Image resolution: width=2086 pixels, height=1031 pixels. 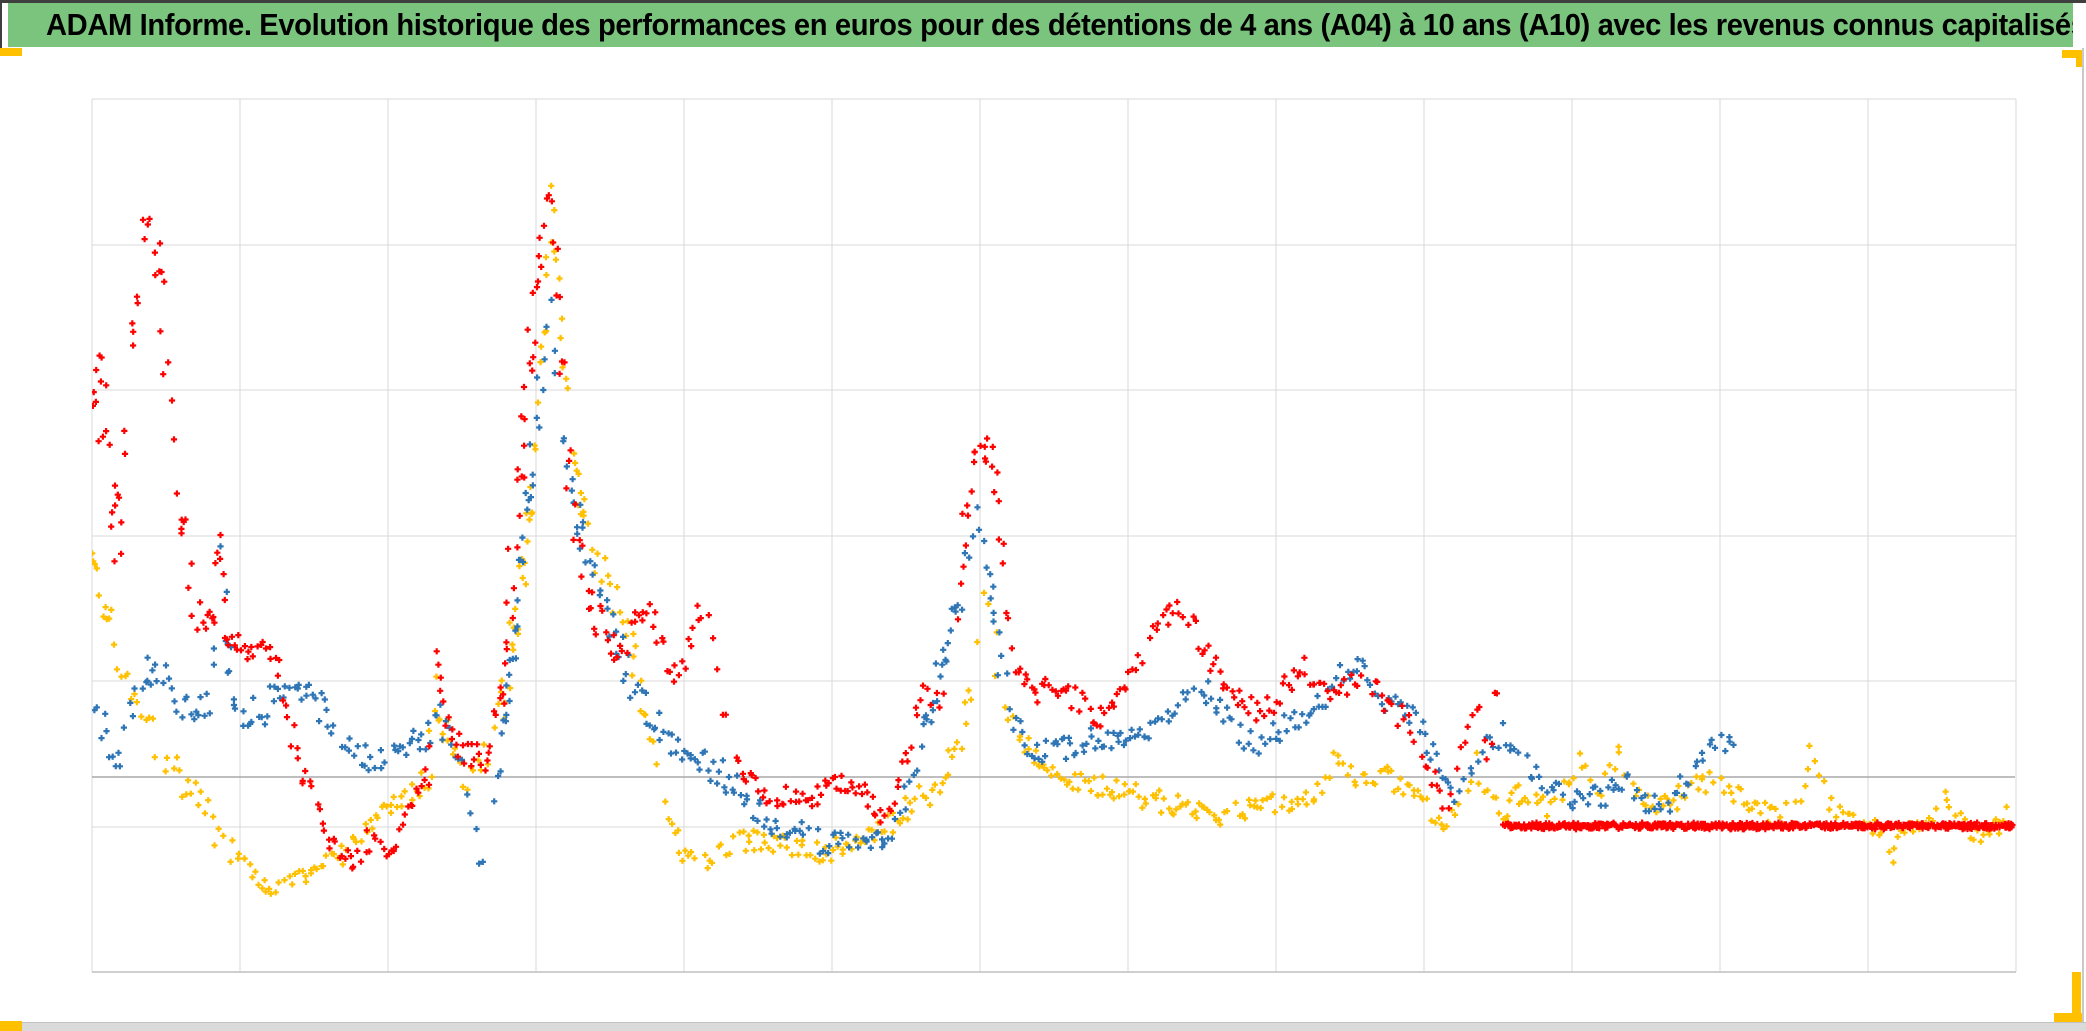 What do you see at coordinates (11, 52) in the screenshot?
I see `selection-handle-top-left` at bounding box center [11, 52].